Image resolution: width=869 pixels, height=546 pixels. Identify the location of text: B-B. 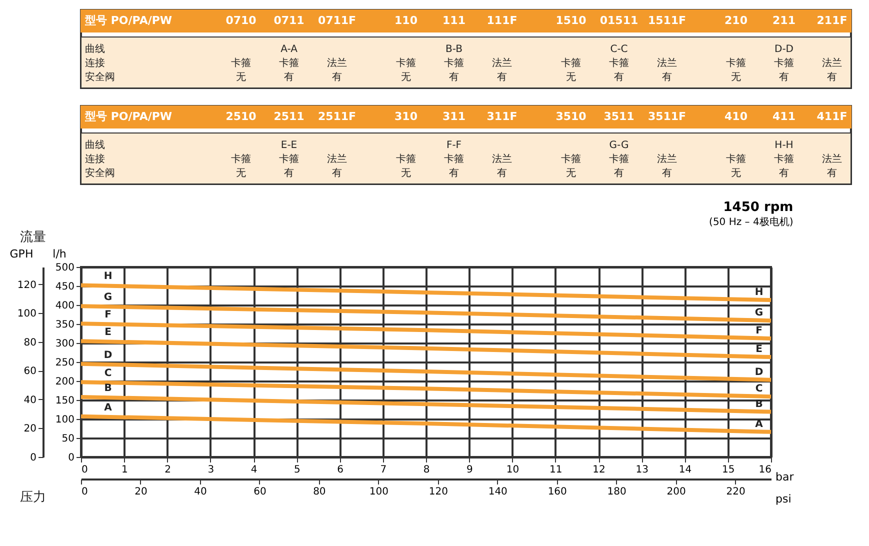
(454, 49).